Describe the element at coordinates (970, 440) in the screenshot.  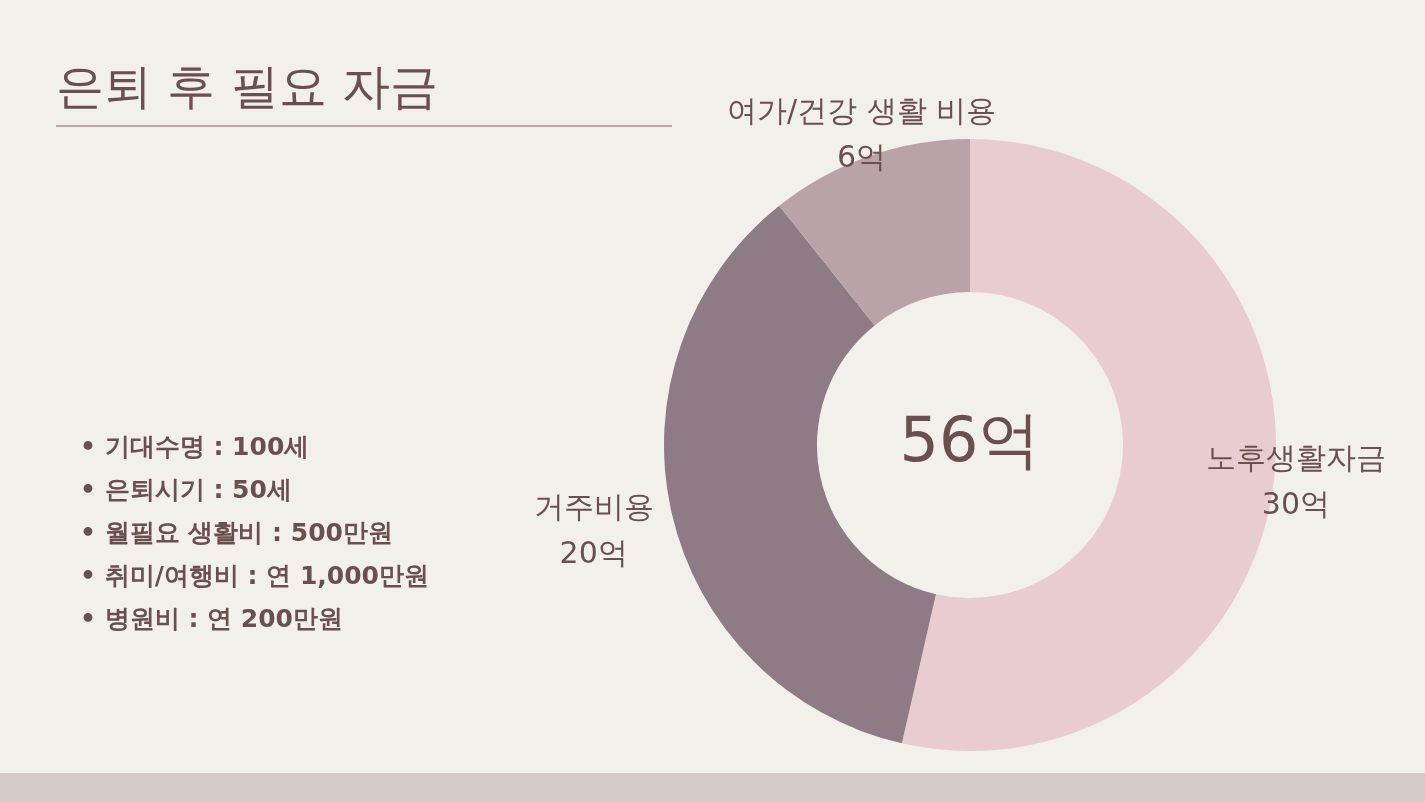
I see `text: 56억` at that location.